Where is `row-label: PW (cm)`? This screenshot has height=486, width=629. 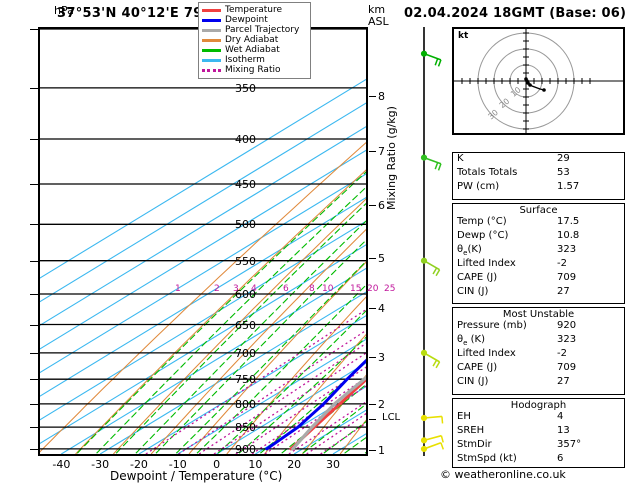
row-label: PW (cm) is located at coordinates (478, 186).